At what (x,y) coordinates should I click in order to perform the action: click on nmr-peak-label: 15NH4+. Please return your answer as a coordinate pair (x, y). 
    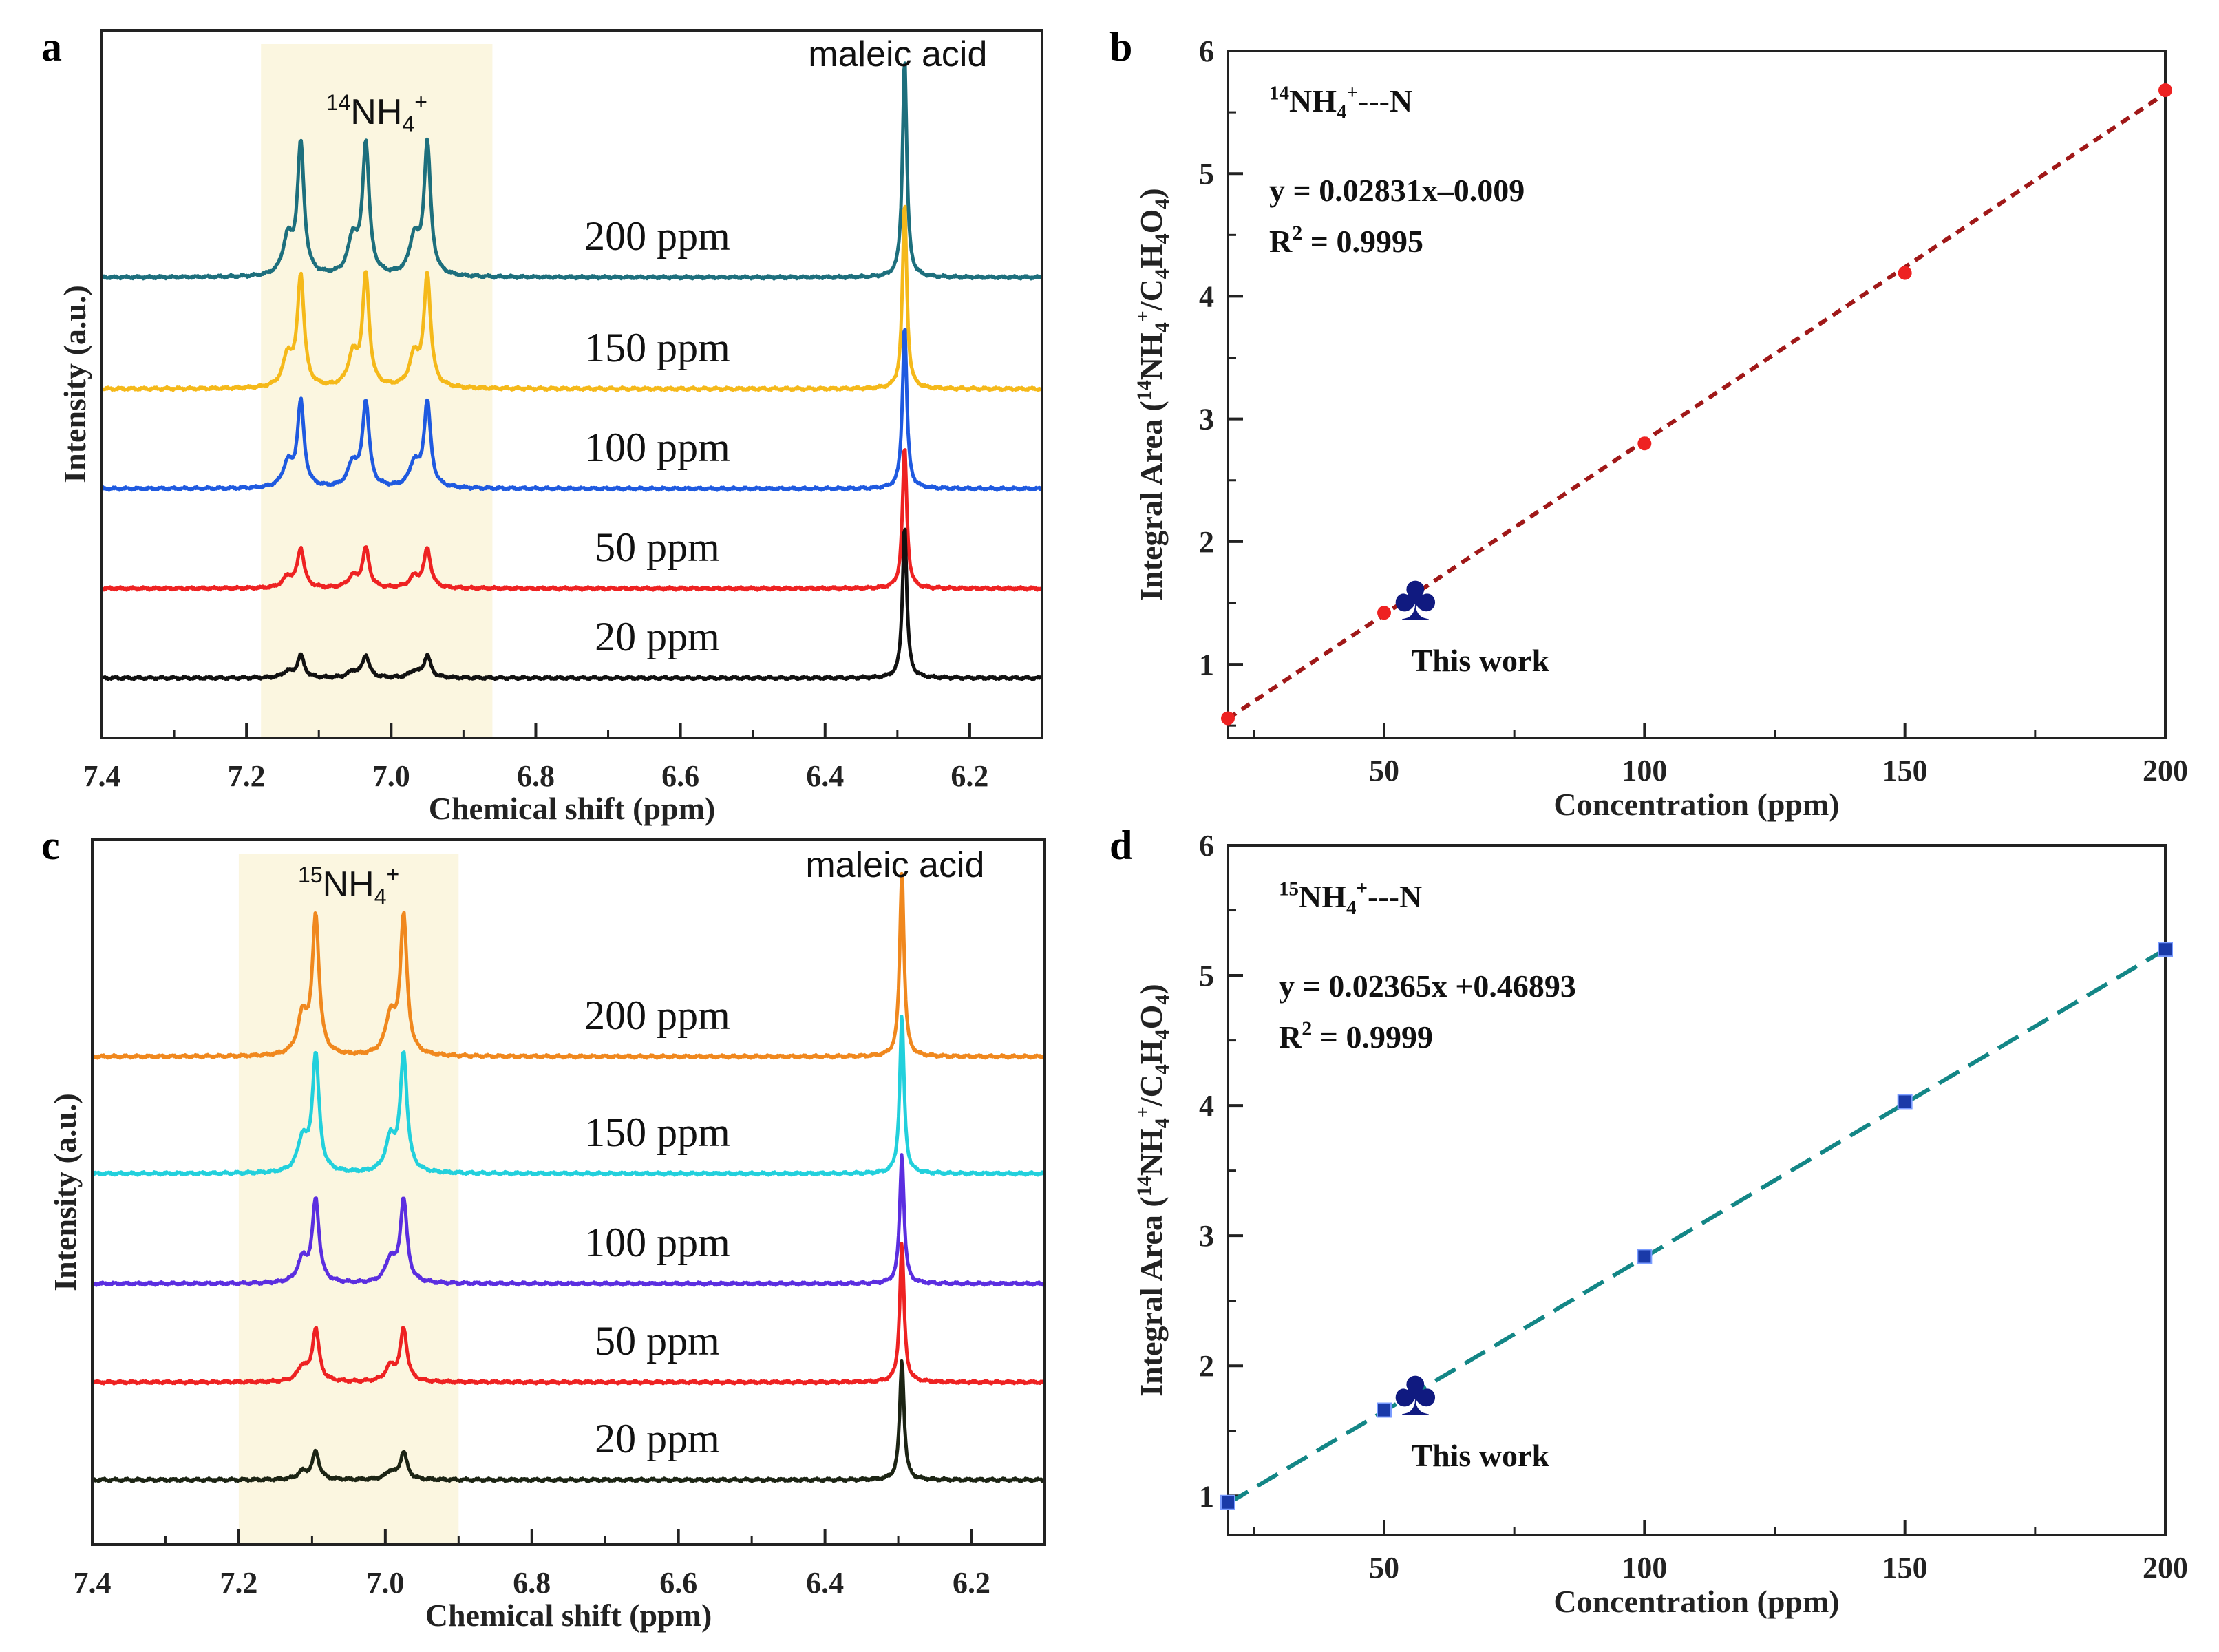
    Looking at the image, I should click on (348, 885).